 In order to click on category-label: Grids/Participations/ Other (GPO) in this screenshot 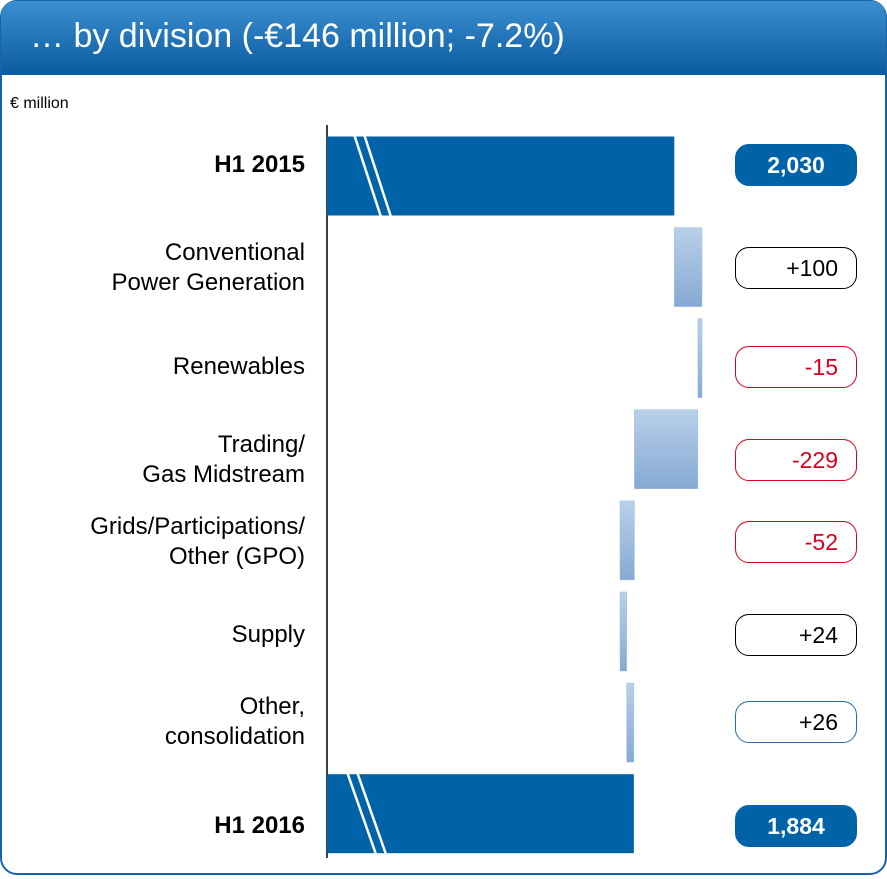, I will do `click(197, 541)`.